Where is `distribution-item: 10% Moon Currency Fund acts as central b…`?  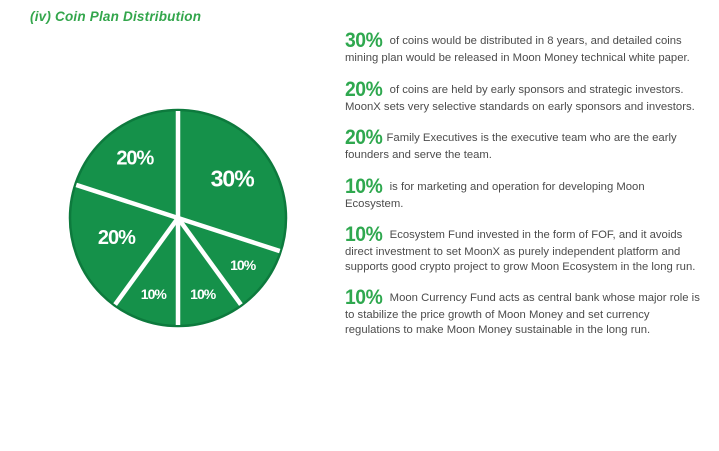
distribution-item: 10% Moon Currency Fund acts as central b… is located at coordinates (523, 312).